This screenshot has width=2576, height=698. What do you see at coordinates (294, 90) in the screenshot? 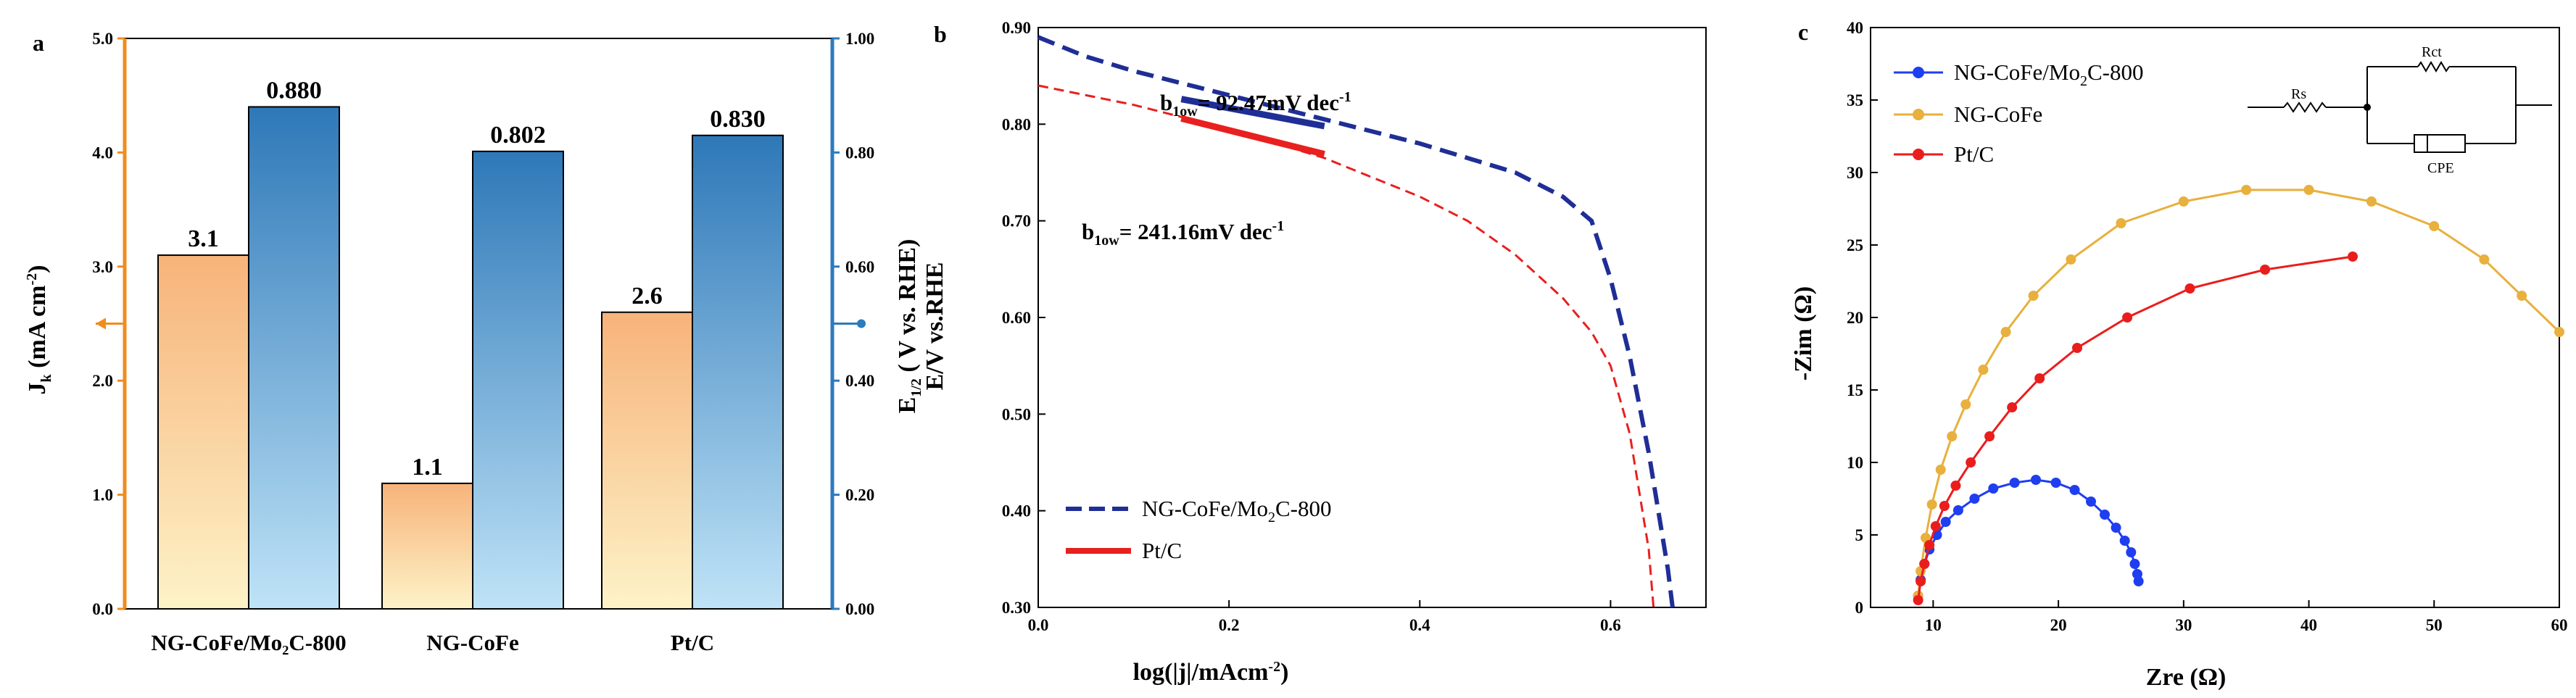
I see `data-label-e12: 0.880` at bounding box center [294, 90].